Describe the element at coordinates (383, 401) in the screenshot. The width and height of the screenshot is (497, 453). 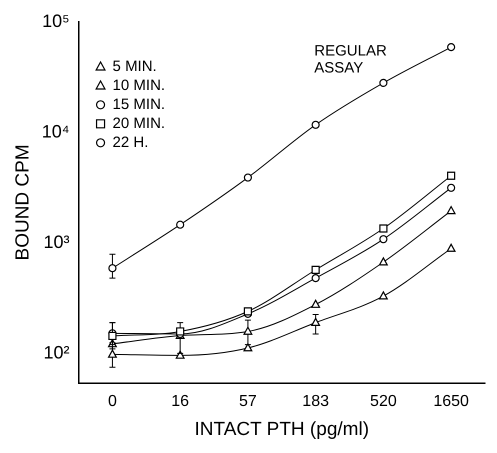
I see `x-tick-label: 520` at that location.